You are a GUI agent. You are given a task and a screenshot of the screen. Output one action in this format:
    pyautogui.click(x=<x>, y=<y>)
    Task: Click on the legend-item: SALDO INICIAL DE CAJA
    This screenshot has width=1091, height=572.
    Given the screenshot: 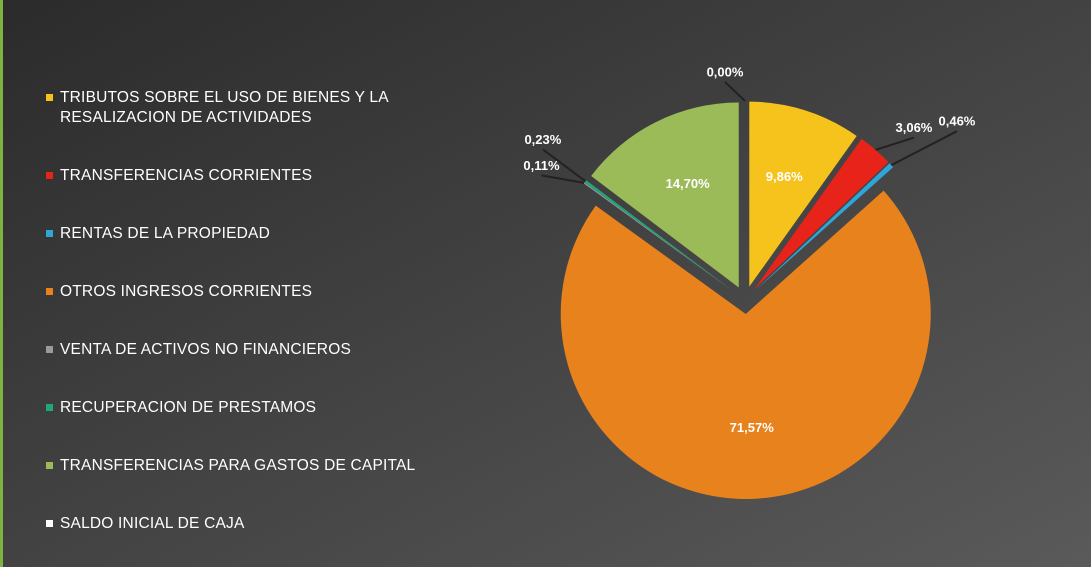 What is the action you would take?
    pyautogui.click(x=266, y=524)
    